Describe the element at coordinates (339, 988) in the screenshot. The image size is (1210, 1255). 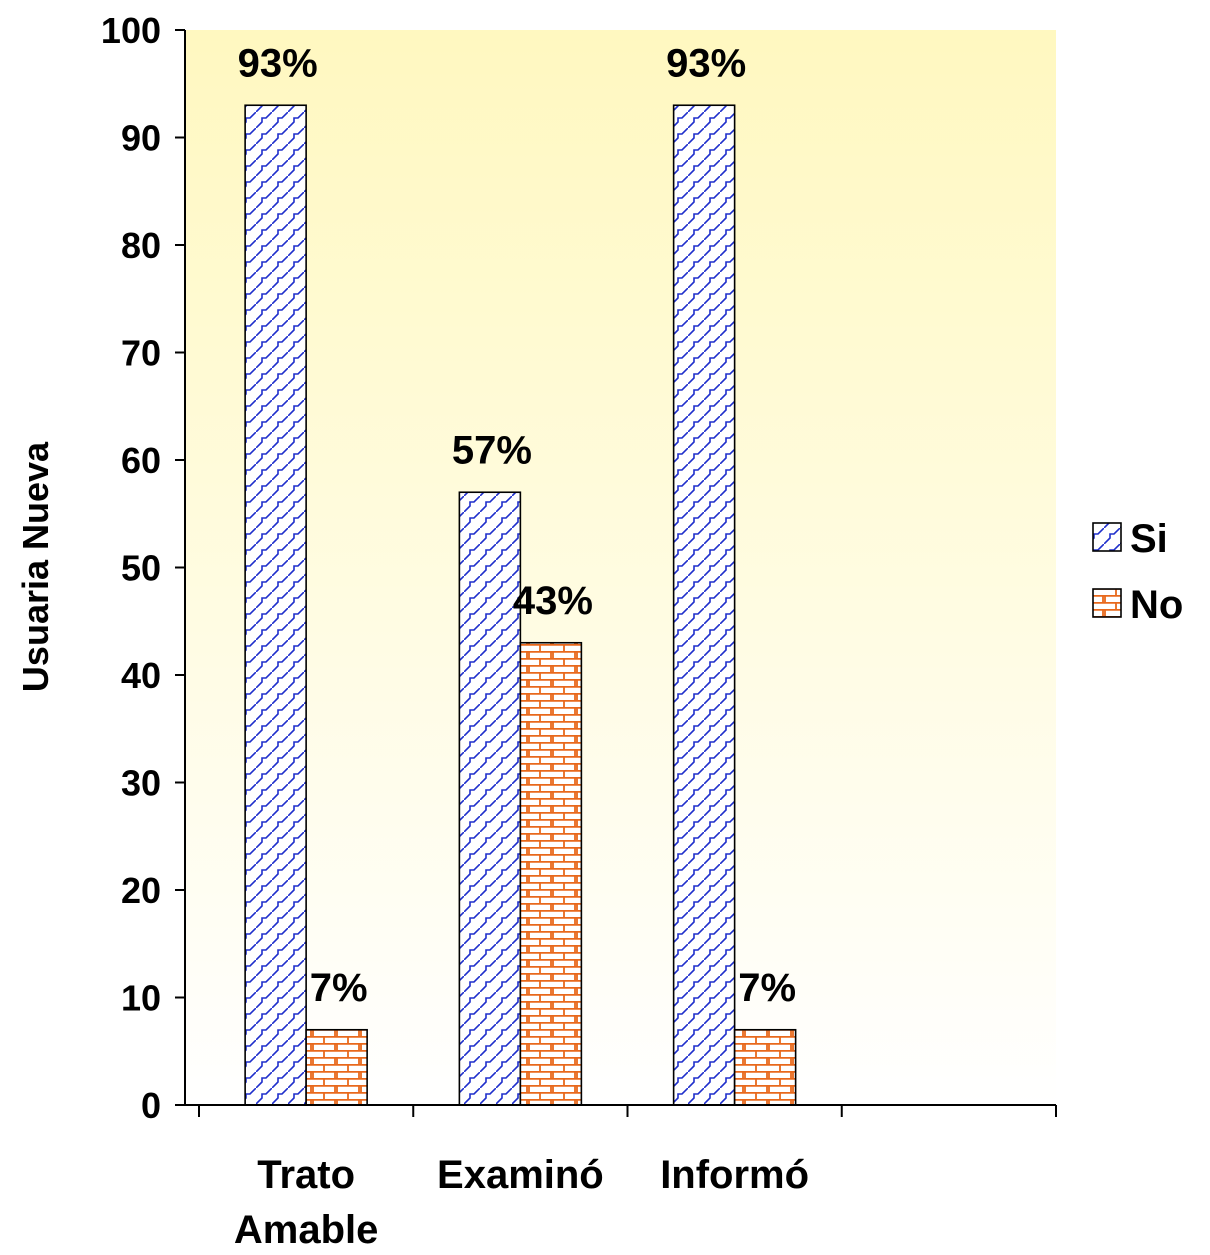
I see `data-label-no-1: 7%` at that location.